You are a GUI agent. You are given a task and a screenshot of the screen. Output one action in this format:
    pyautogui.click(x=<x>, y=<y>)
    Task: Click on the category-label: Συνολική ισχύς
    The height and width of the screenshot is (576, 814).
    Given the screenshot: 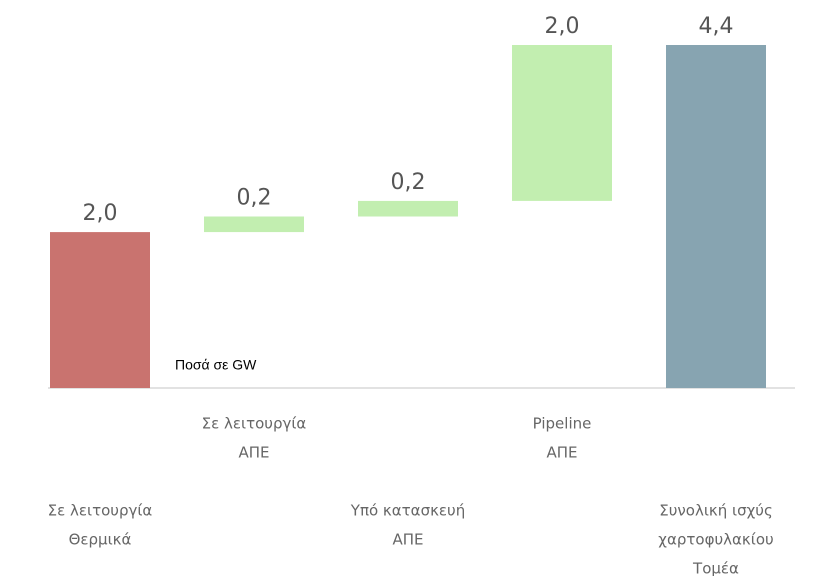 What is the action you would take?
    pyautogui.click(x=716, y=511)
    